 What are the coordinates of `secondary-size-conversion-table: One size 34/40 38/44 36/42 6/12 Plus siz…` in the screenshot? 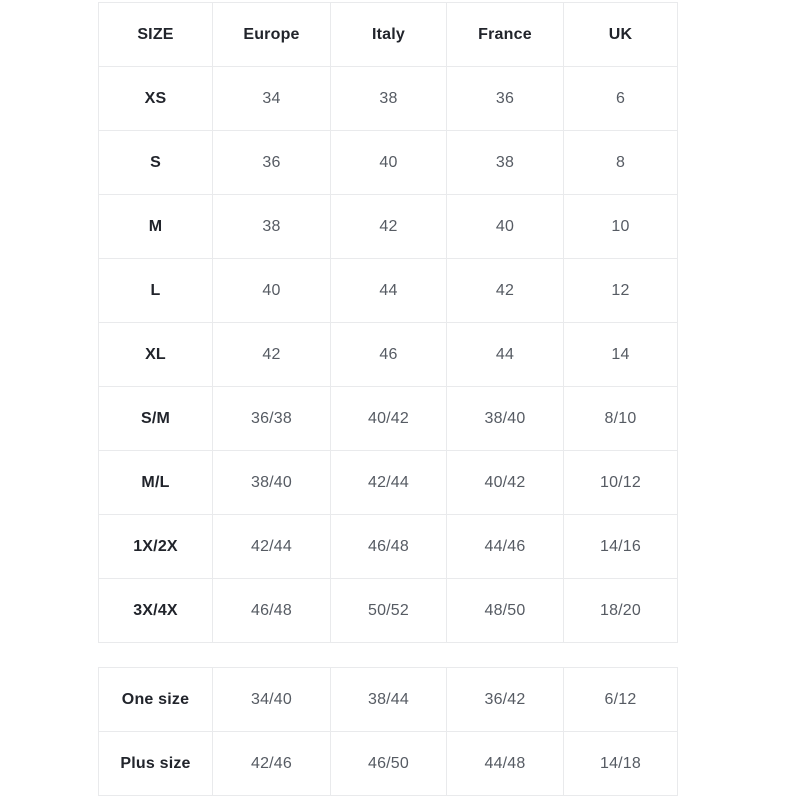 It's located at (388, 731).